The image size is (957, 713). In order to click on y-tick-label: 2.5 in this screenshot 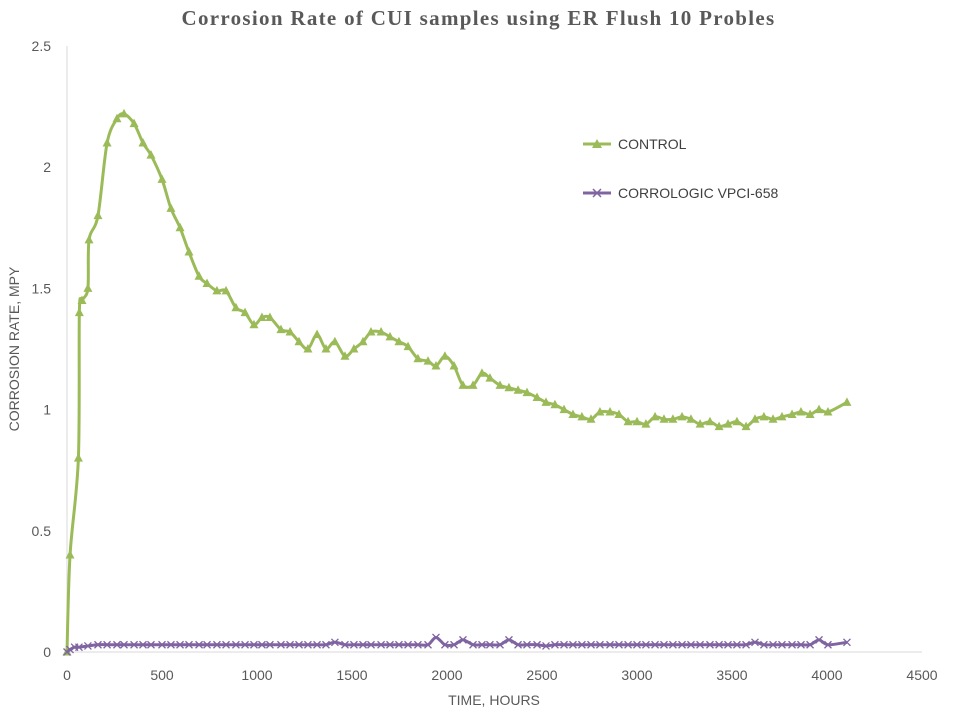, I will do `click(42, 46)`.